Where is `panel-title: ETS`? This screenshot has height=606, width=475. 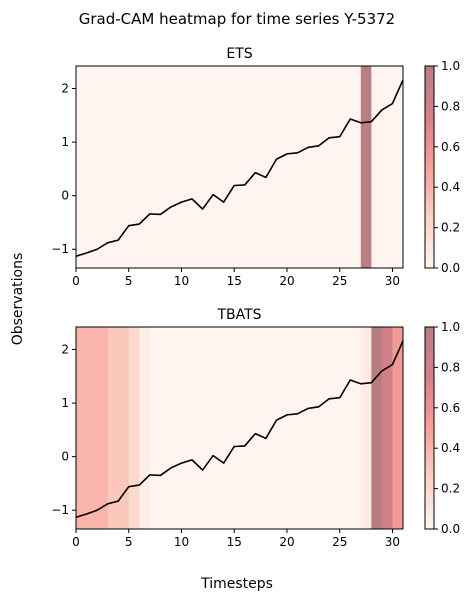
panel-title: ETS is located at coordinates (239, 54).